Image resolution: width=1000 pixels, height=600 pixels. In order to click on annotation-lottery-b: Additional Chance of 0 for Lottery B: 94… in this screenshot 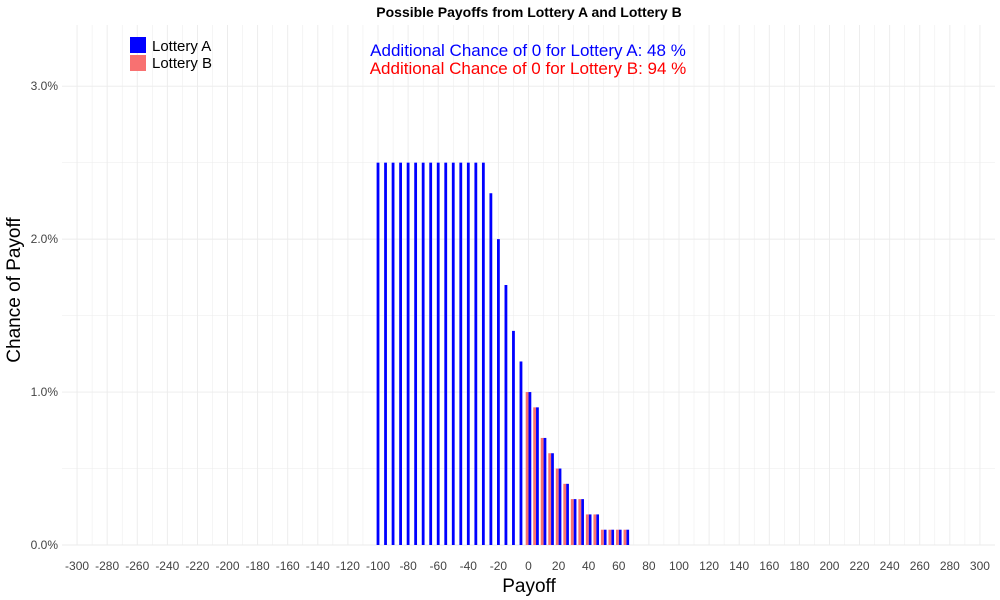, I will do `click(528, 68)`.